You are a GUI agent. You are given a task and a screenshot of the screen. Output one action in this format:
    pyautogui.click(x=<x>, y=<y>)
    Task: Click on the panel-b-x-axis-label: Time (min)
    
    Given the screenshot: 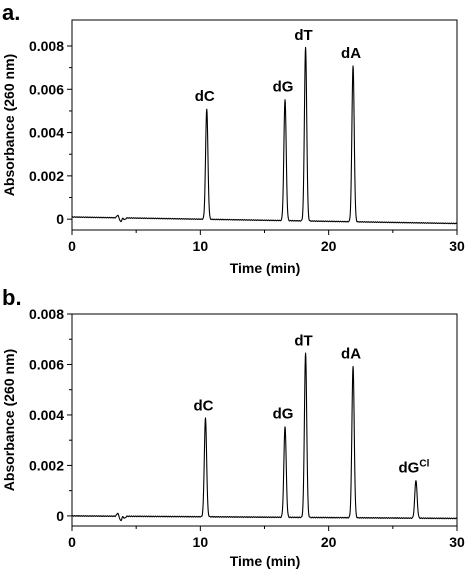 What is the action you would take?
    pyautogui.click(x=265, y=561)
    